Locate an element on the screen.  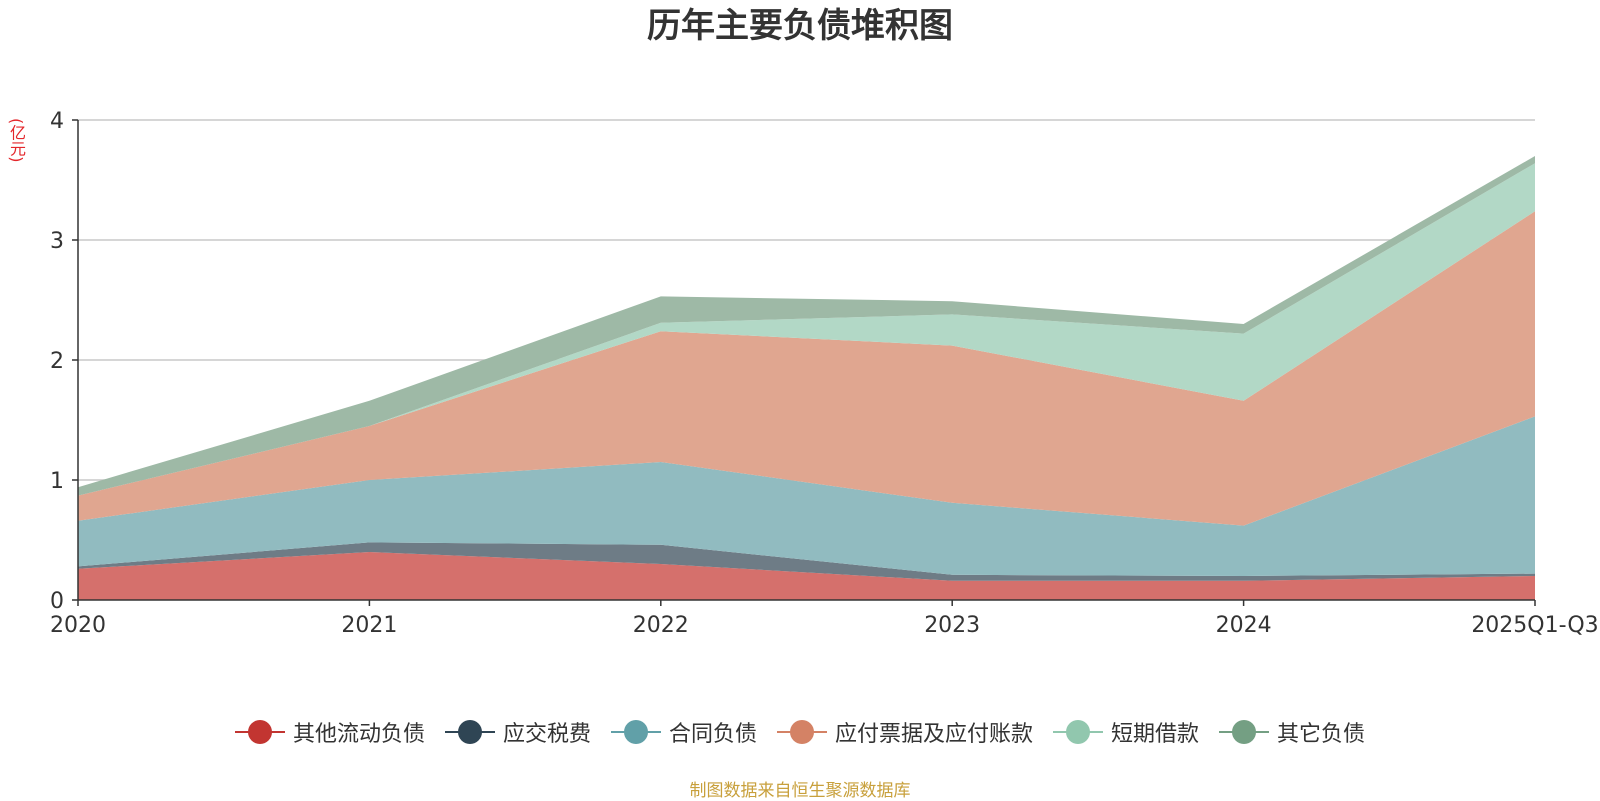
legend-item: 短期借款 is located at coordinates (1126, 732).